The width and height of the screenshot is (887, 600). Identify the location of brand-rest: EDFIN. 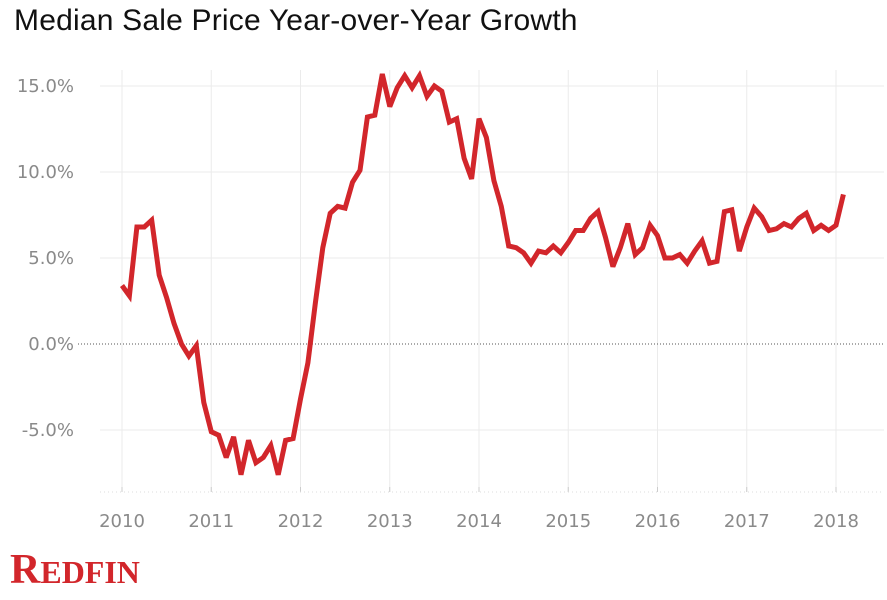
(90, 572).